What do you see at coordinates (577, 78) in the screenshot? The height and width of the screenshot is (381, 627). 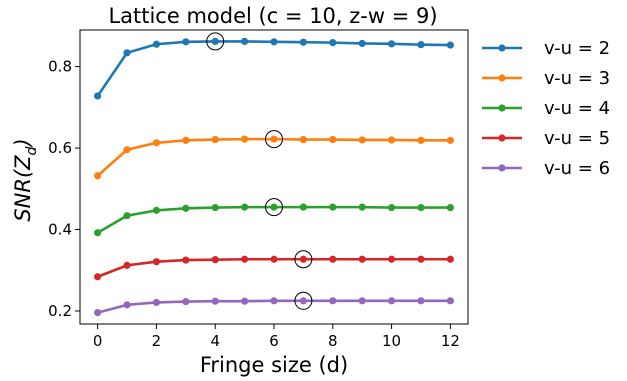 I see `legend-label: v-u = 3` at bounding box center [577, 78].